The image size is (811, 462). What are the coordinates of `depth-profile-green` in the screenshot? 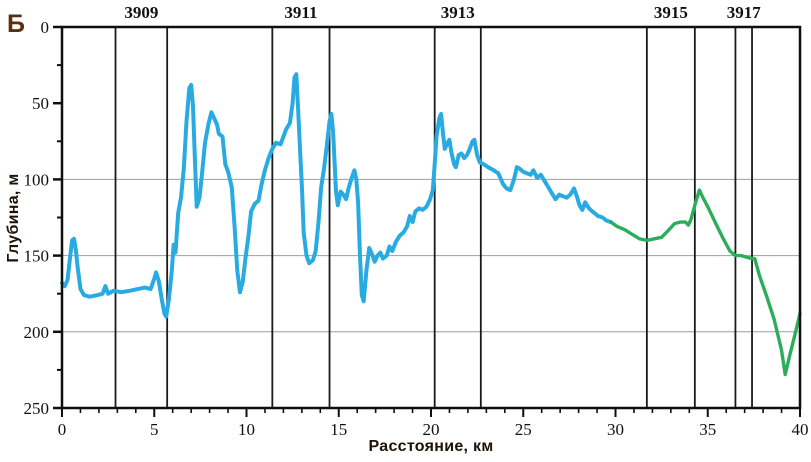 It's located at (705, 282).